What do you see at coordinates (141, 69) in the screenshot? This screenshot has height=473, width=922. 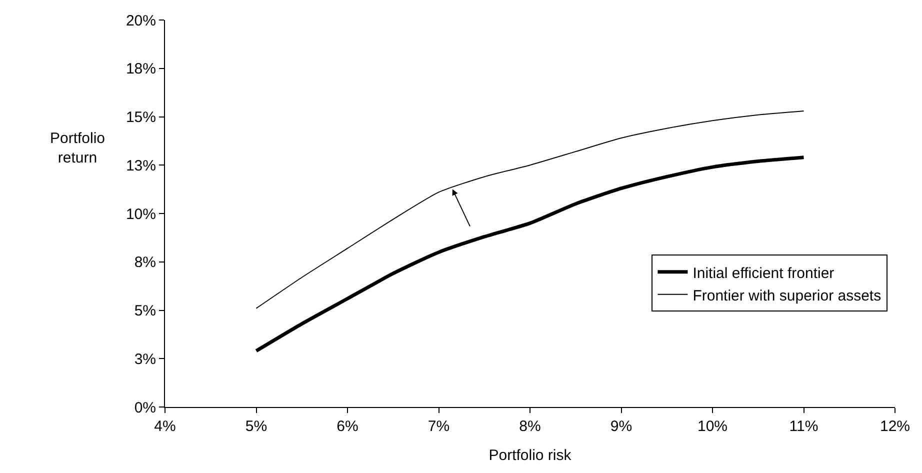 I see `y-tick-label: 18%` at bounding box center [141, 69].